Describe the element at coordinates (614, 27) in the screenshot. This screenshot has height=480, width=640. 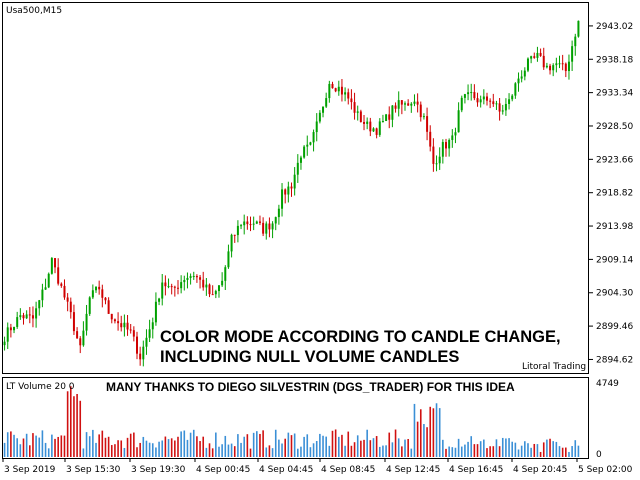
I see `price-tick-label: 2943.02` at that location.